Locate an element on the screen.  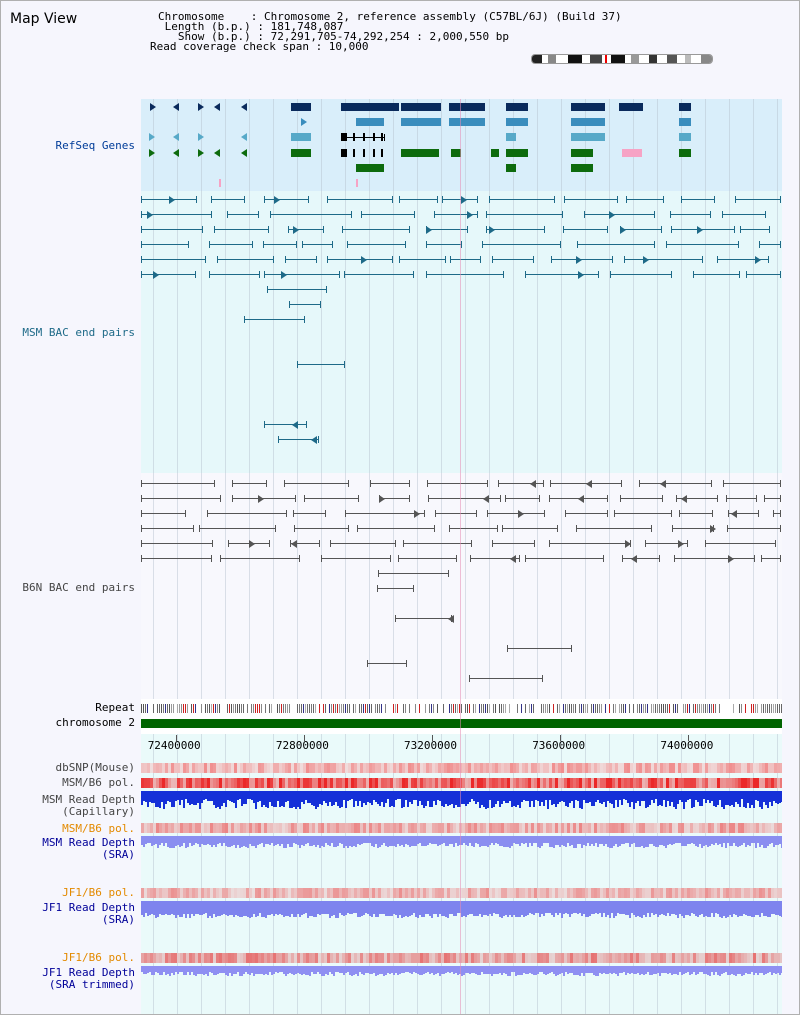
gene-exon is located at coordinates (382, 153).